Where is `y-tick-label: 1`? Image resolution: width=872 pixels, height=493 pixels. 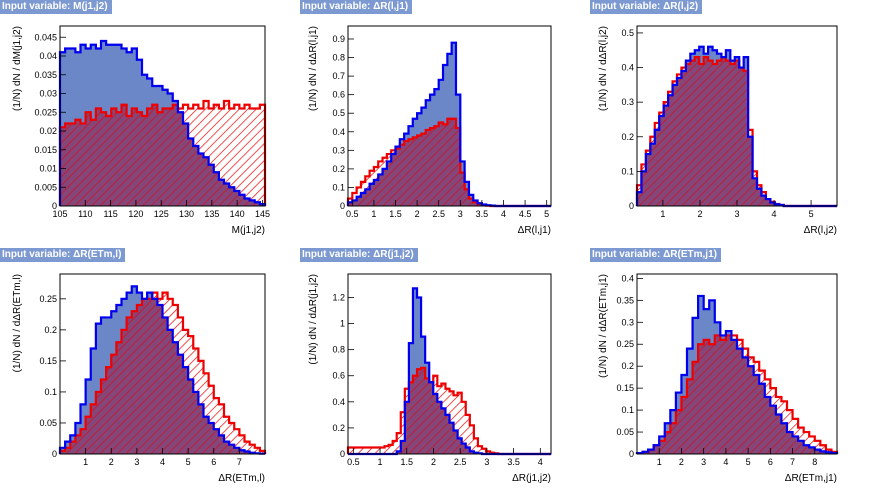
y-tick-label: 1 is located at coordinates (342, 324).